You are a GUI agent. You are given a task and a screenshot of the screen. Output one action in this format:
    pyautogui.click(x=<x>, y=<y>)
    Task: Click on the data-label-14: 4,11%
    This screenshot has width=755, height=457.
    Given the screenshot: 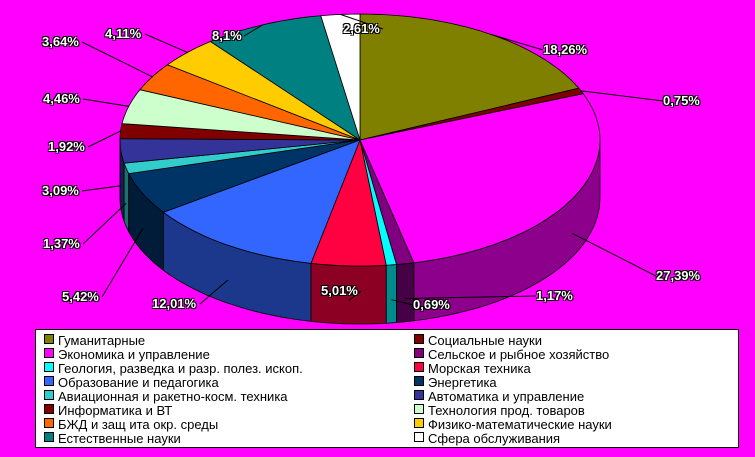 What is the action you would take?
    pyautogui.click(x=123, y=33)
    